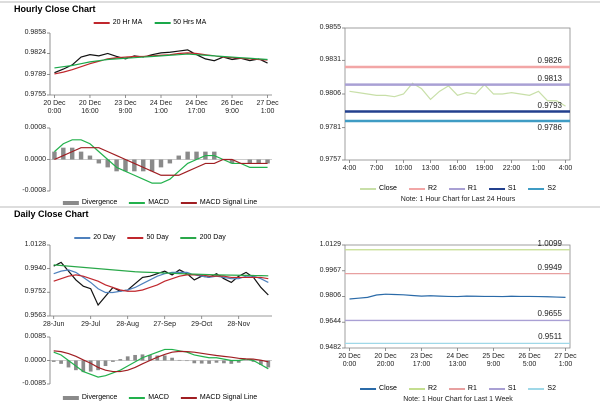 This screenshot has height=413, width=600. Describe the element at coordinates (458, 388) in the screenshot. I see `legend: Close R2 R1 S1 S2` at that location.